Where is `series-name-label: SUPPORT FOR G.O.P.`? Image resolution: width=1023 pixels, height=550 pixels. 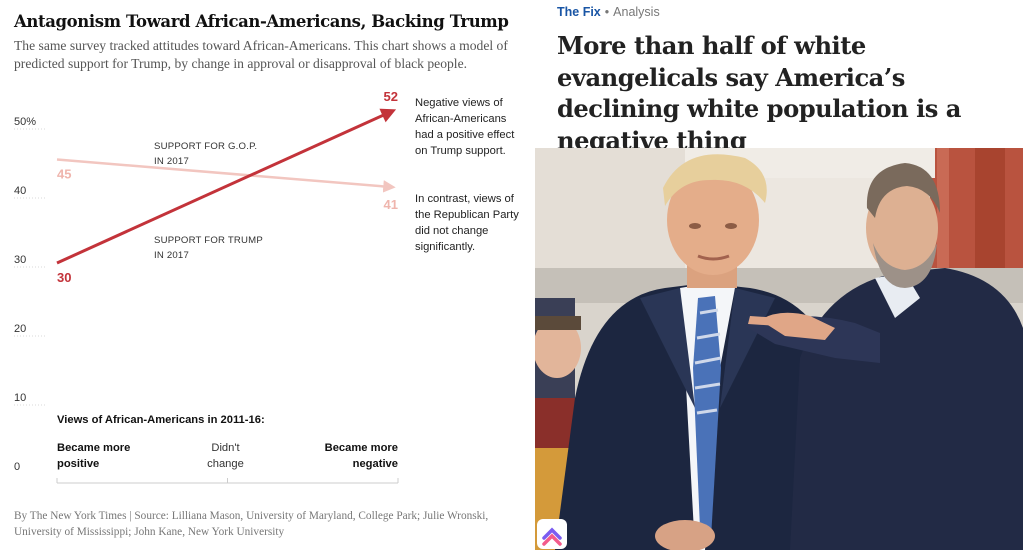 series-name-label: SUPPORT FOR G.O.P. is located at coordinates (205, 146).